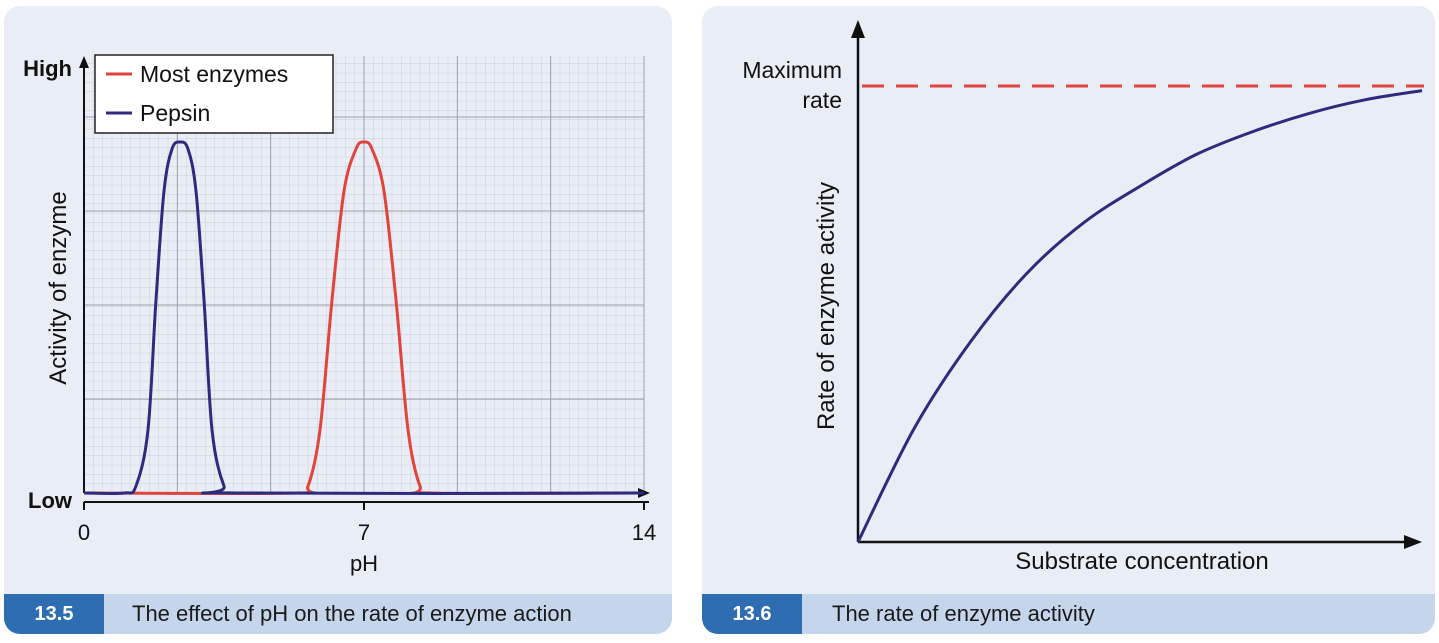  I want to click on legend-label-most-enzymes: Most enzymes, so click(214, 74).